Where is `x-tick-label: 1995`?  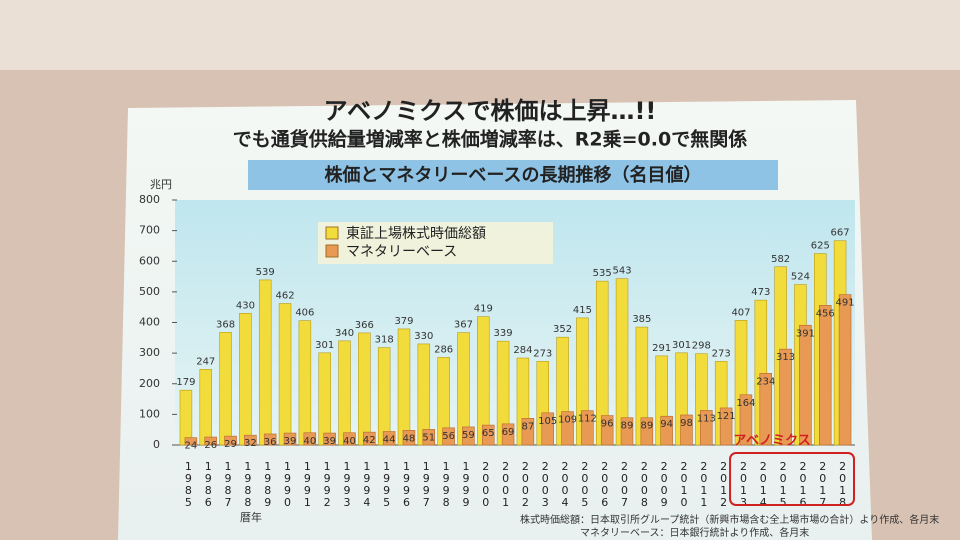 x-tick-label: 1995 is located at coordinates (386, 484).